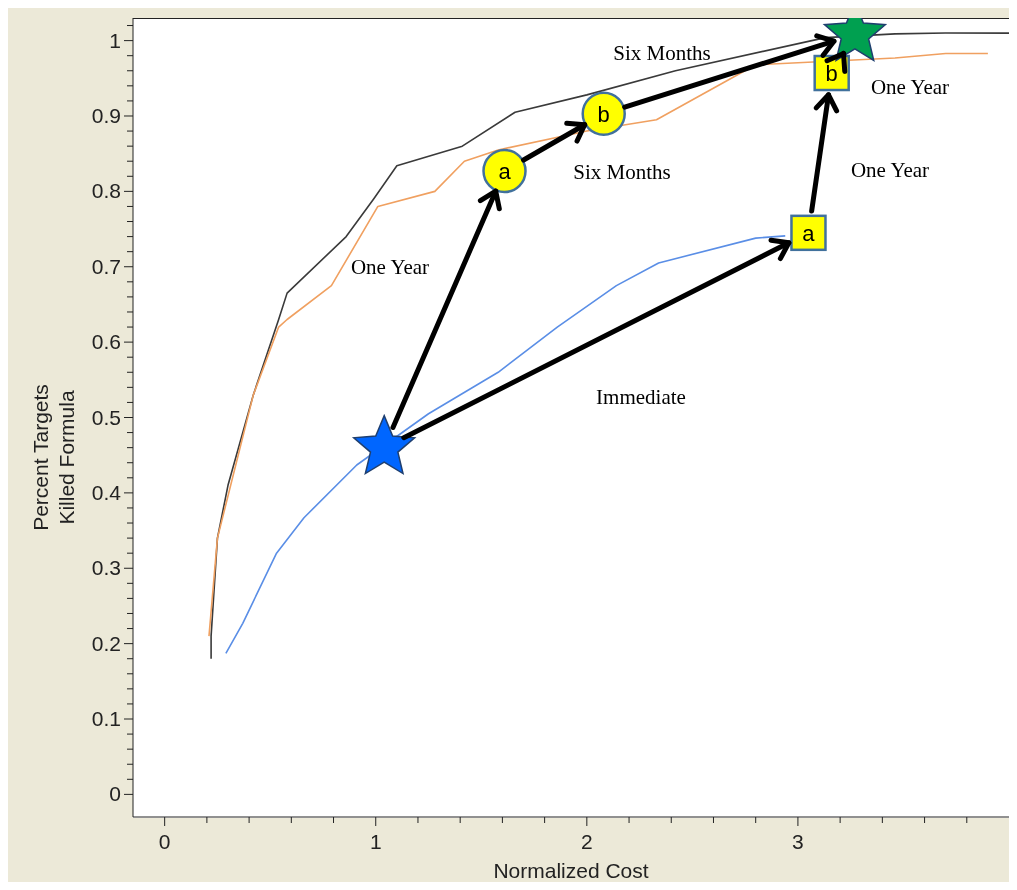 This screenshot has width=1017, height=890. Describe the element at coordinates (115, 40) in the screenshot. I see `y-tick-label: 1` at that location.